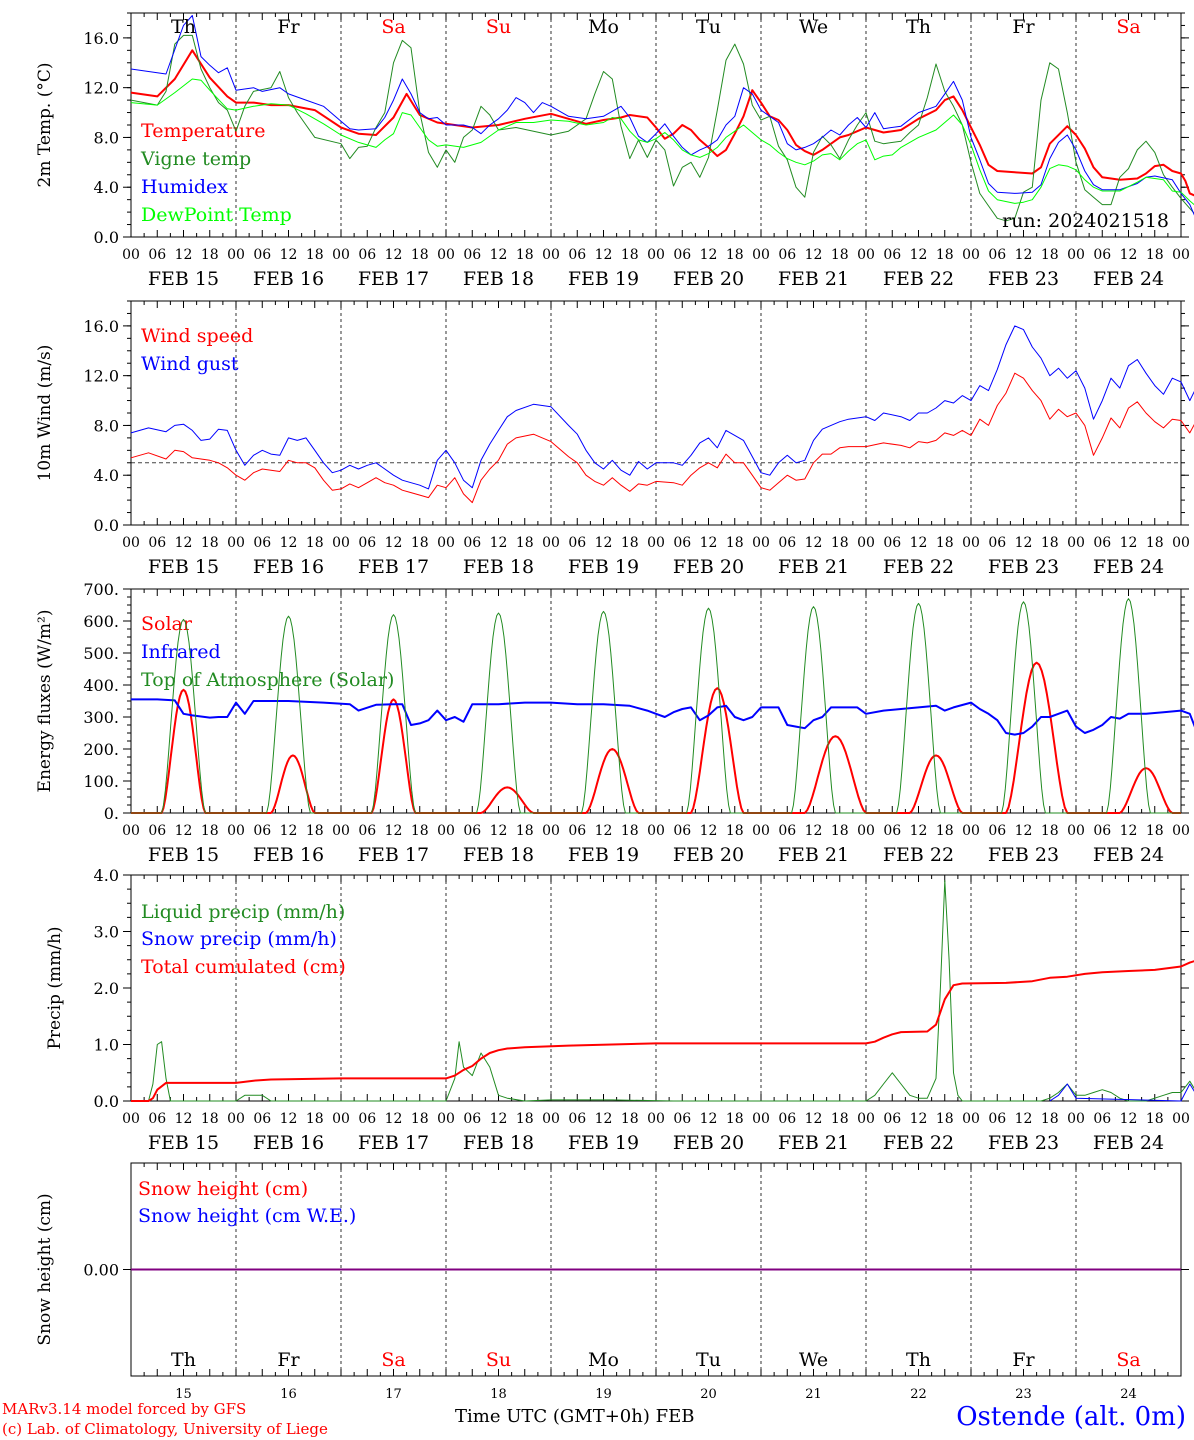  I want to click on day-number-label: 20, so click(708, 1394).